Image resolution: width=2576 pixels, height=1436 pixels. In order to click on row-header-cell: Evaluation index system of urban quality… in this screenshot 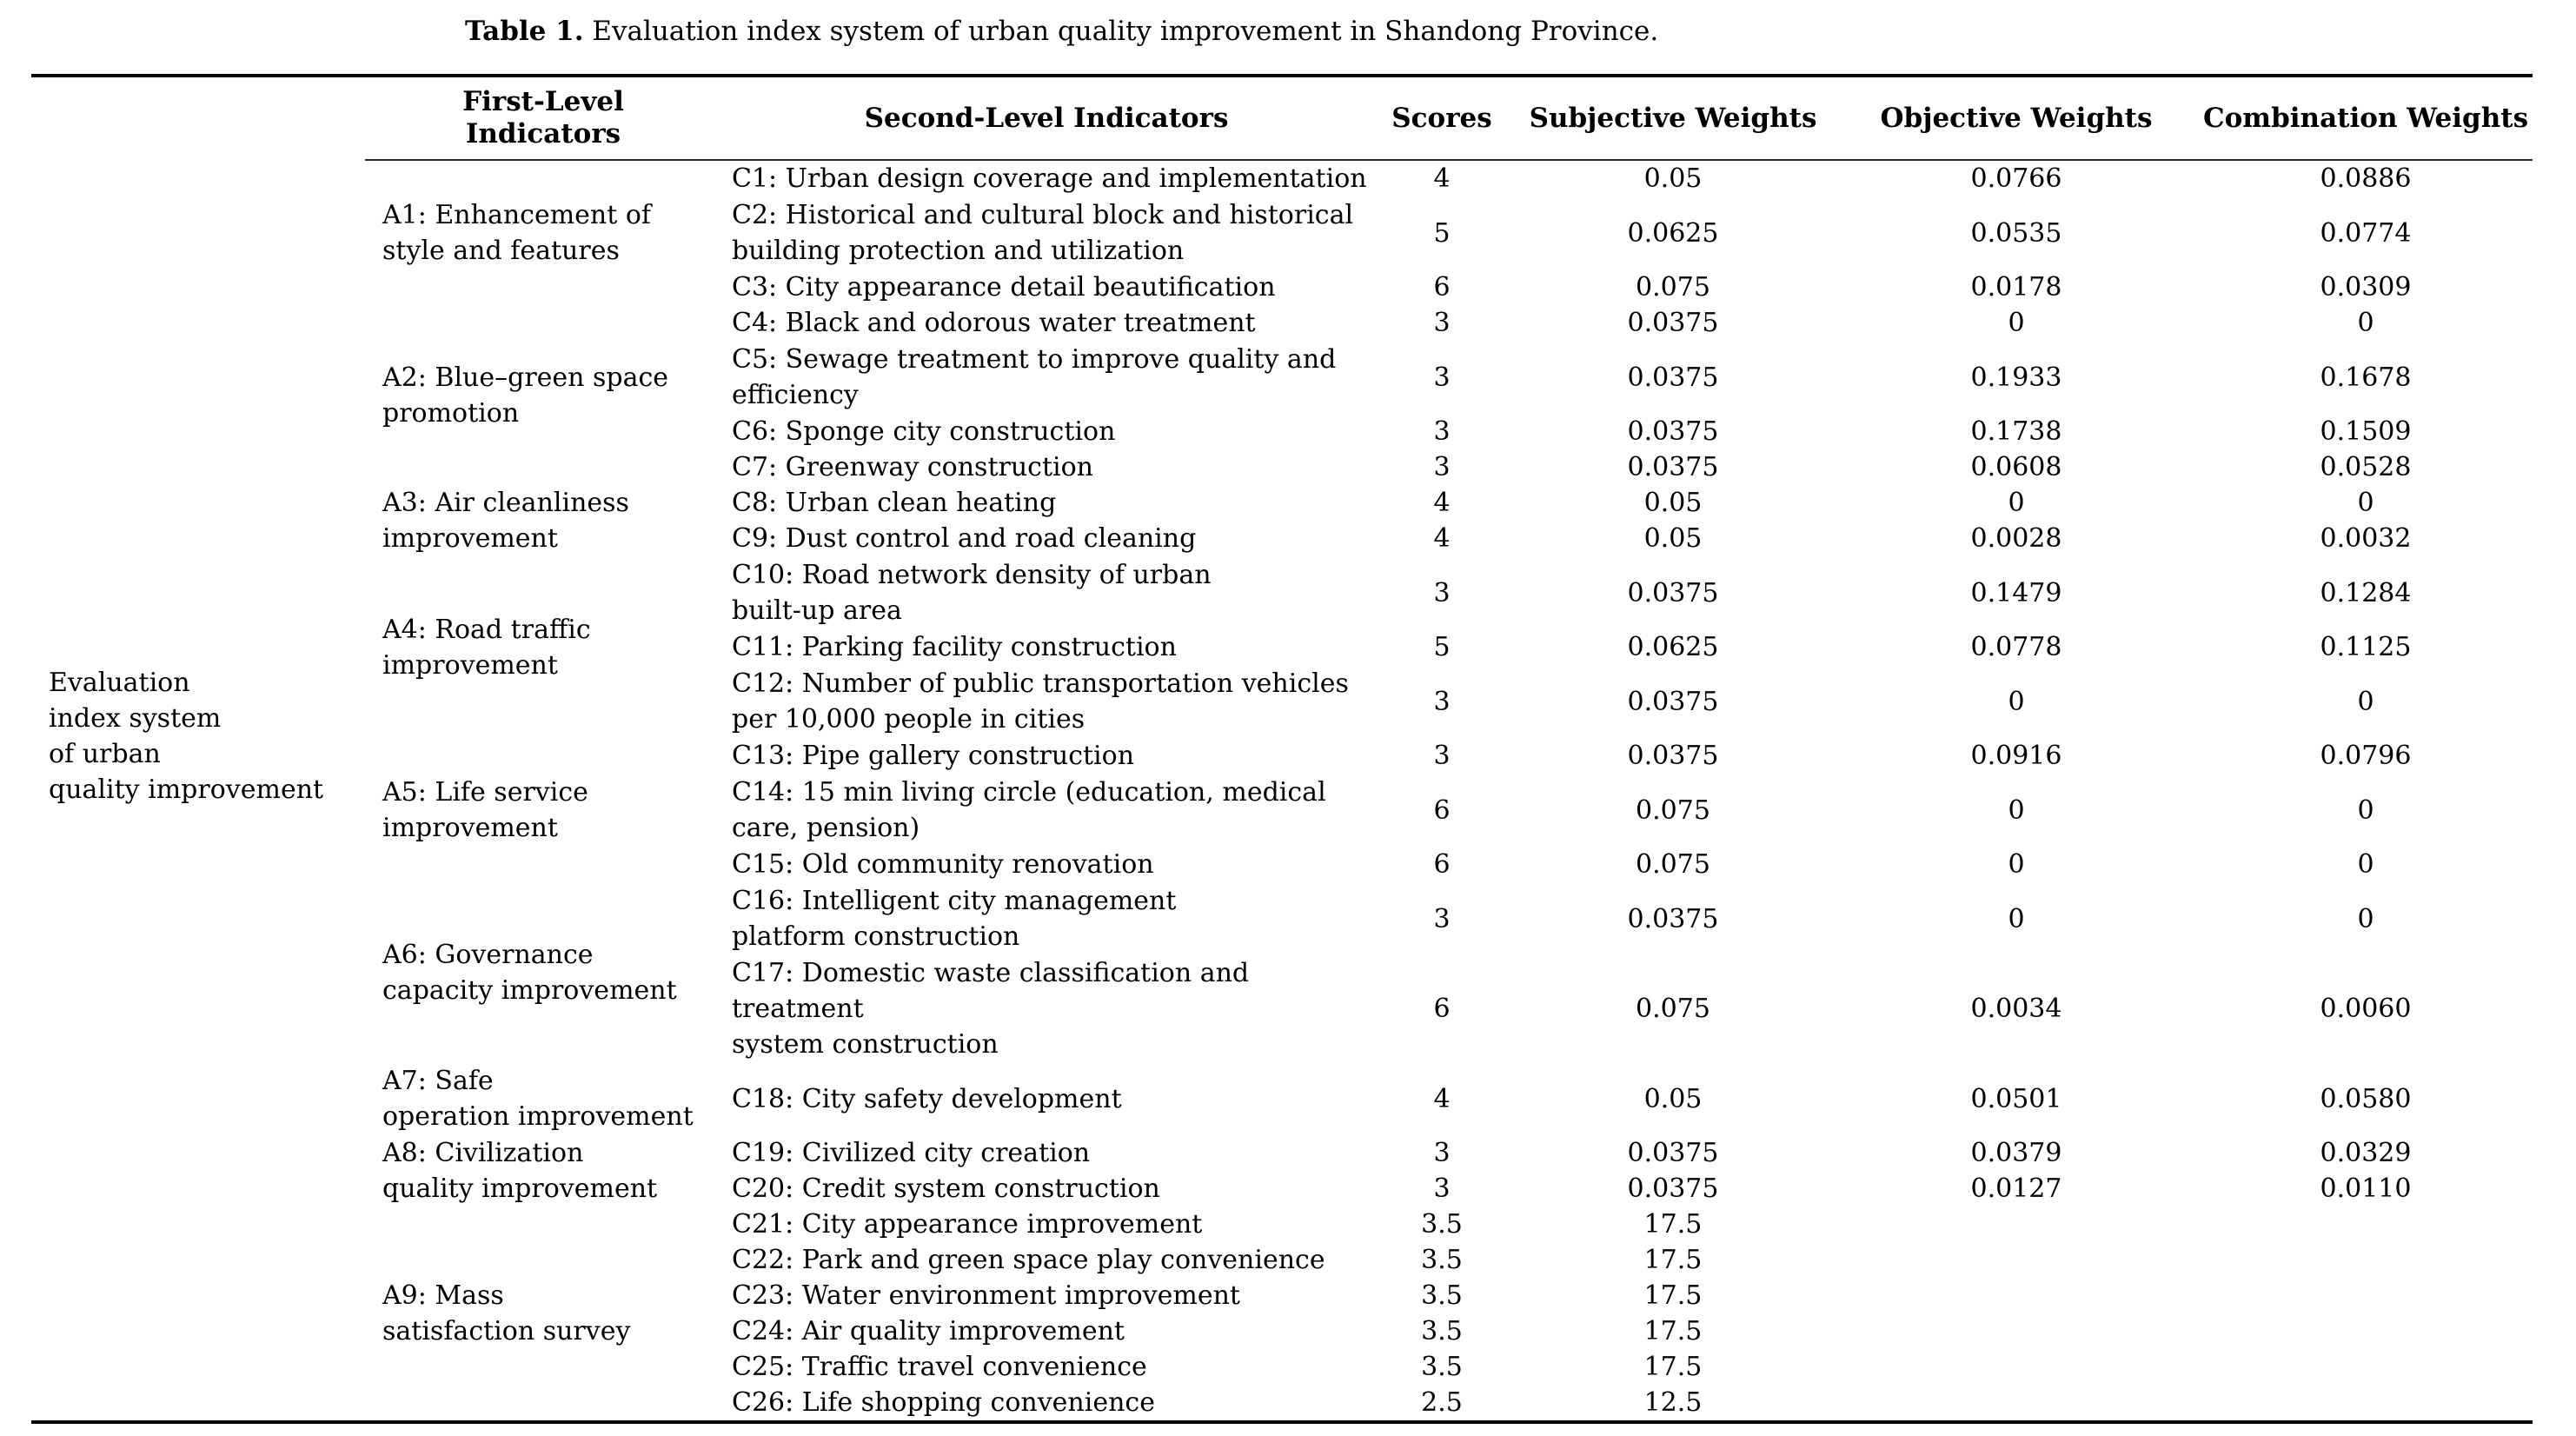, I will do `click(198, 791)`.